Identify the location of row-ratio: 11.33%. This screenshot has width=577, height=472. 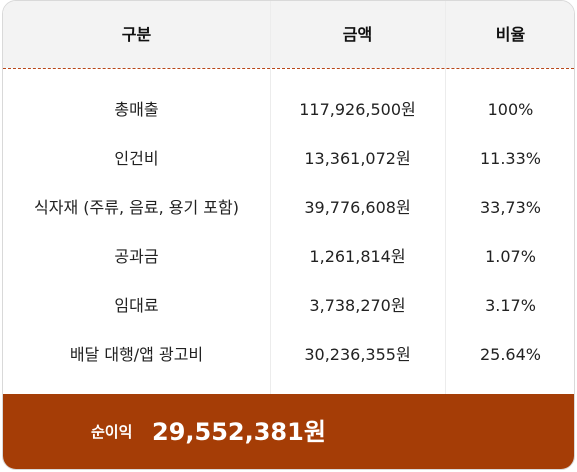
(510, 158).